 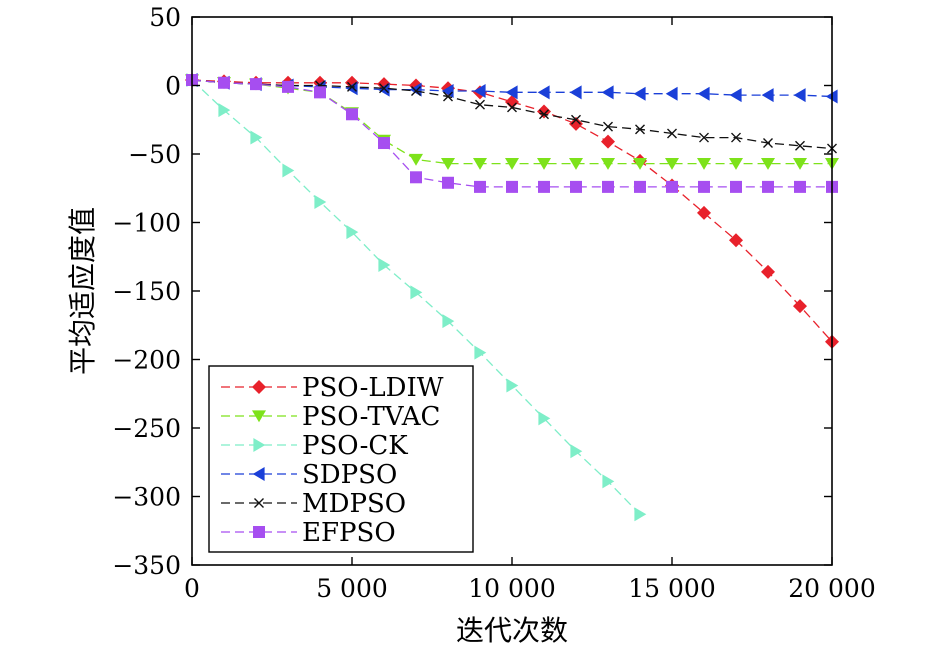 I want to click on y-axis-label: 平均适应度值, so click(x=82, y=291).